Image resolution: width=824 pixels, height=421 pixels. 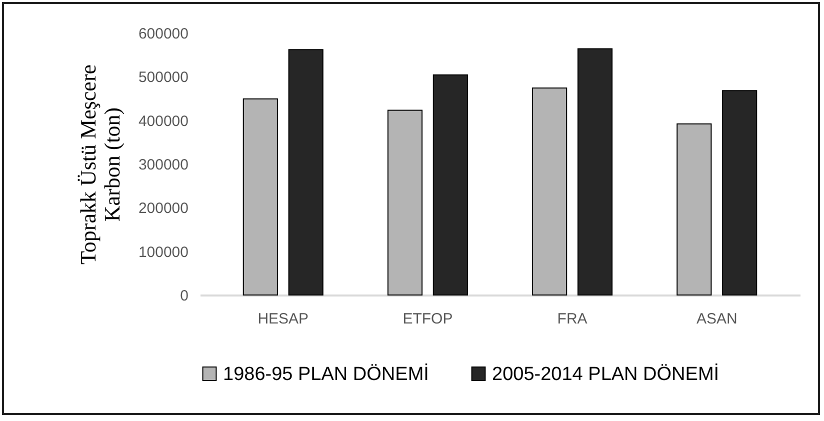 I want to click on y-tick-label: 200000, so click(x=163, y=209).